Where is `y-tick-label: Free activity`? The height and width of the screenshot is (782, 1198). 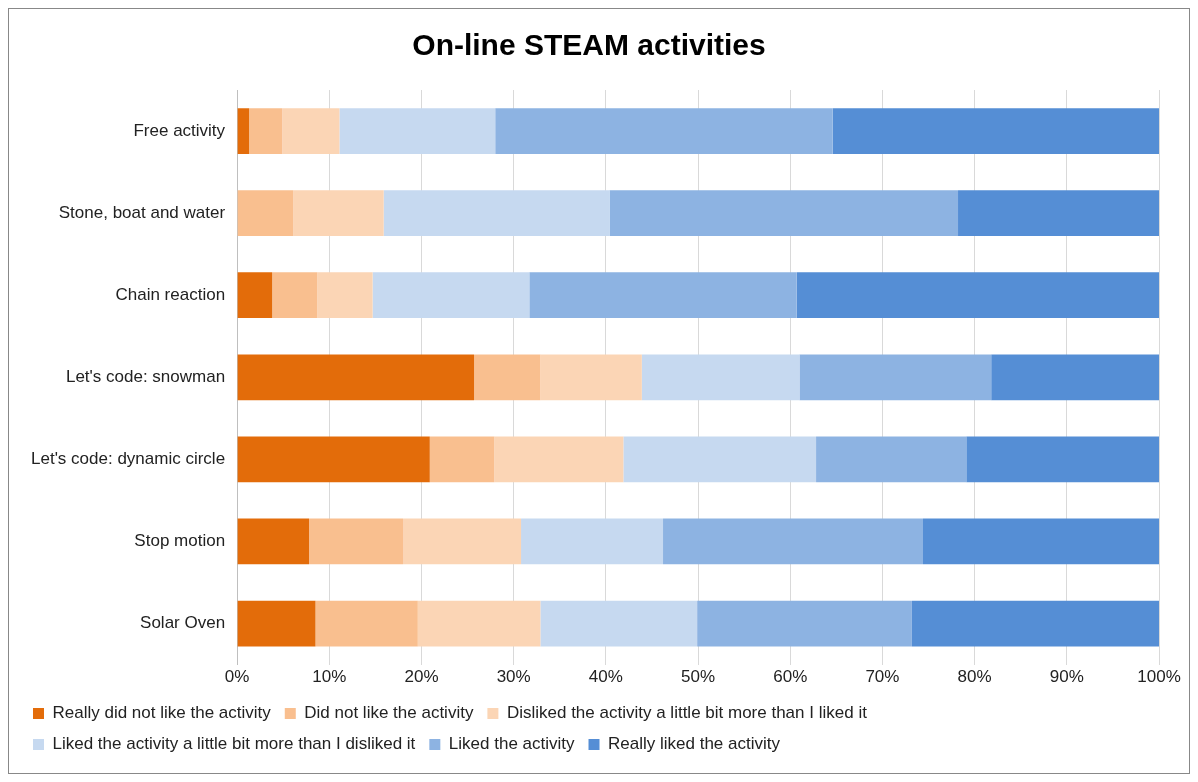 y-tick-label: Free activity is located at coordinates (179, 130).